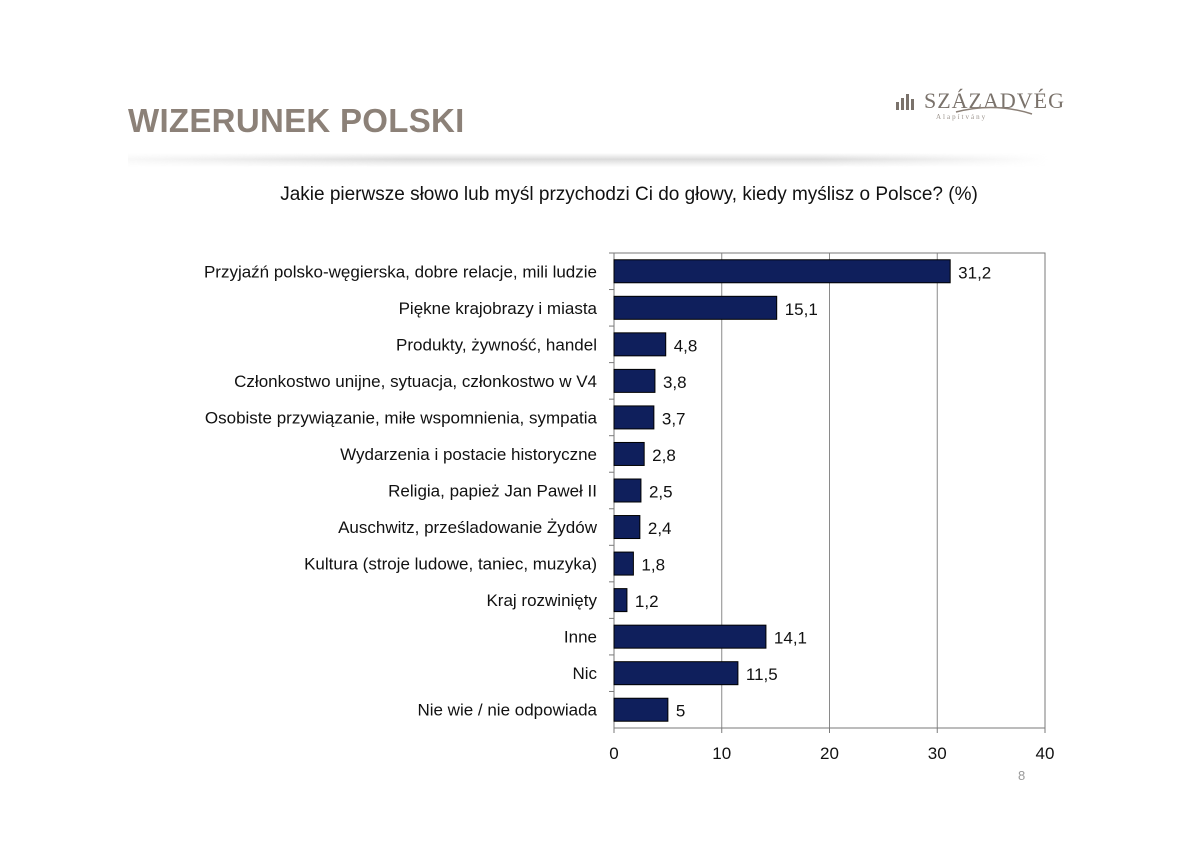 Image resolution: width=1200 pixels, height=849 pixels. What do you see at coordinates (498, 308) in the screenshot?
I see `category-label: Piękne krajobrazy i miasta` at bounding box center [498, 308].